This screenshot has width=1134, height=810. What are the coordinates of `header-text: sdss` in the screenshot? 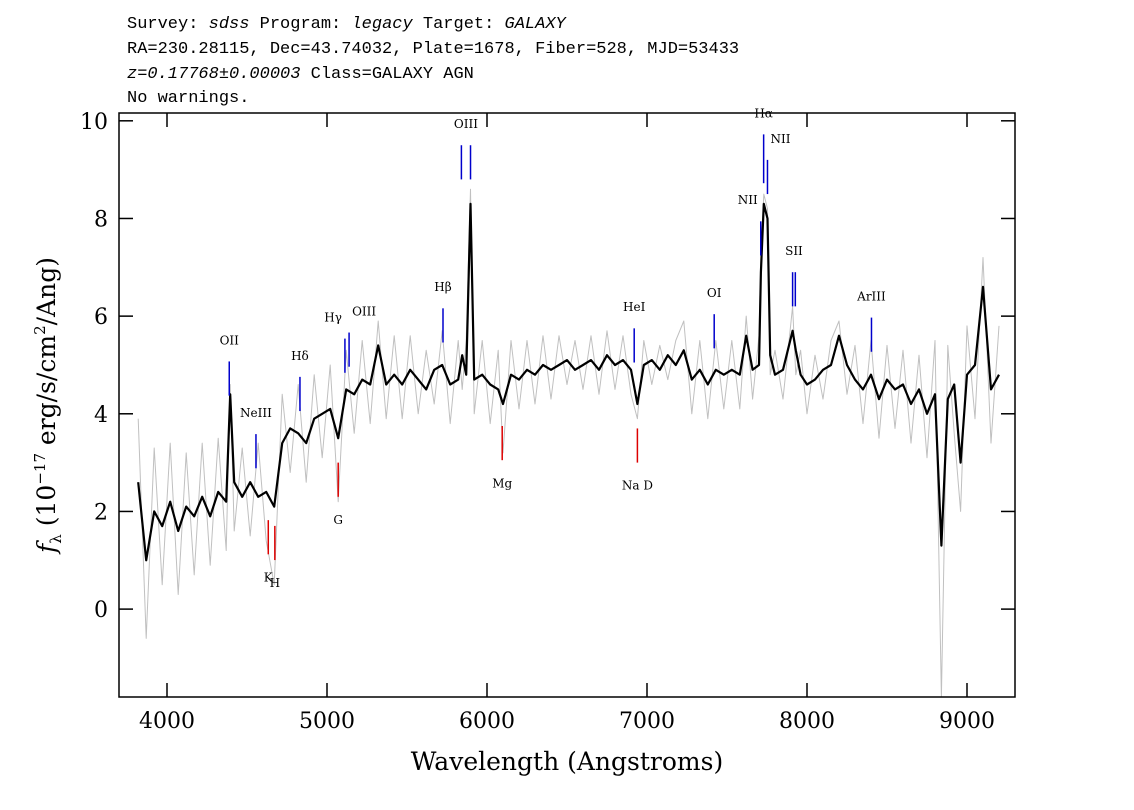 It's located at (229, 24).